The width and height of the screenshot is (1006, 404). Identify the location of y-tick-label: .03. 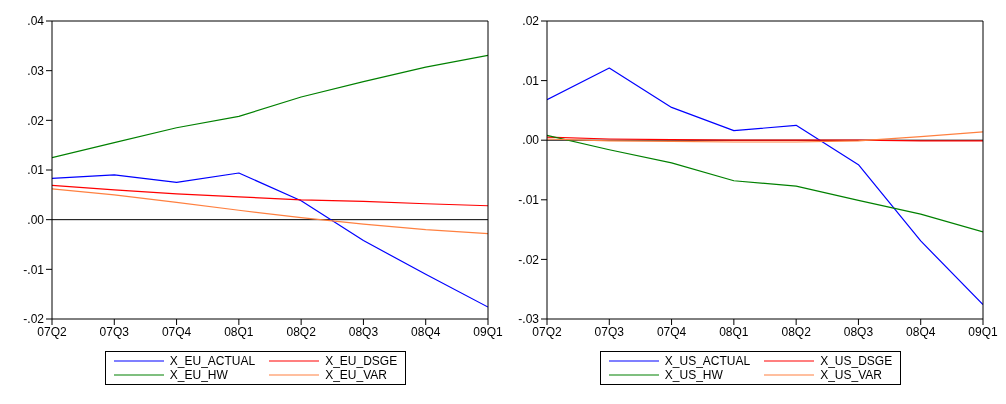
(36, 70).